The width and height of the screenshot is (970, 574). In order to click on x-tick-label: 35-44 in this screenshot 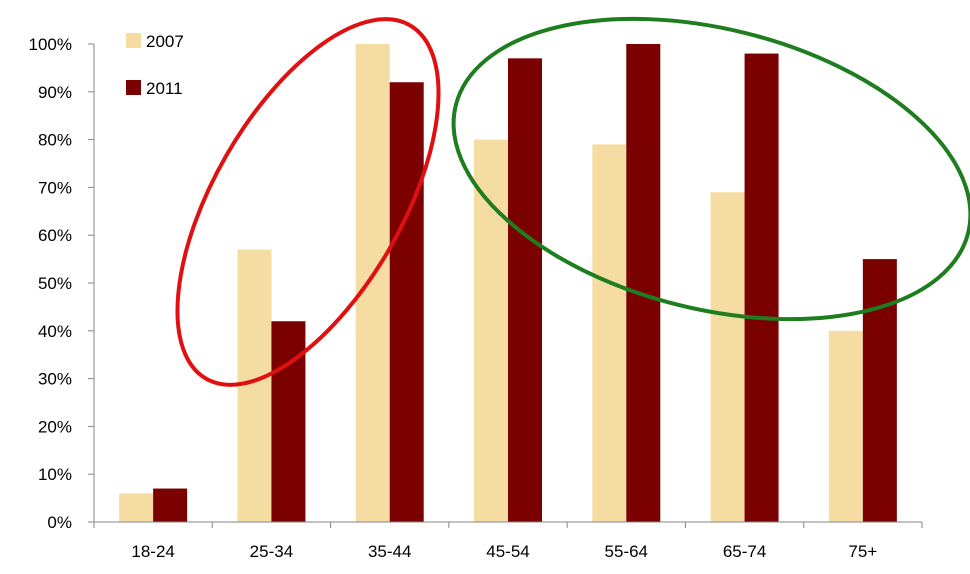, I will do `click(389, 551)`.